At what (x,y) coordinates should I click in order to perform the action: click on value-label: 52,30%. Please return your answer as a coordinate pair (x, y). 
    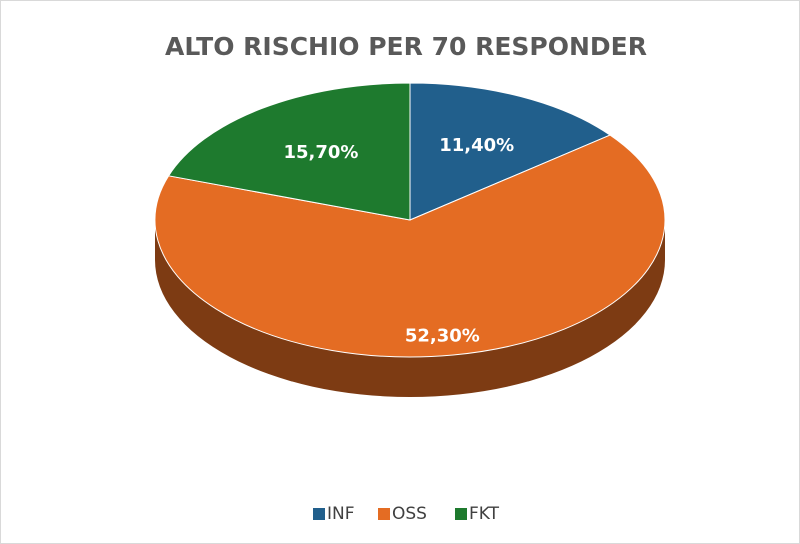
    Looking at the image, I should click on (442, 335).